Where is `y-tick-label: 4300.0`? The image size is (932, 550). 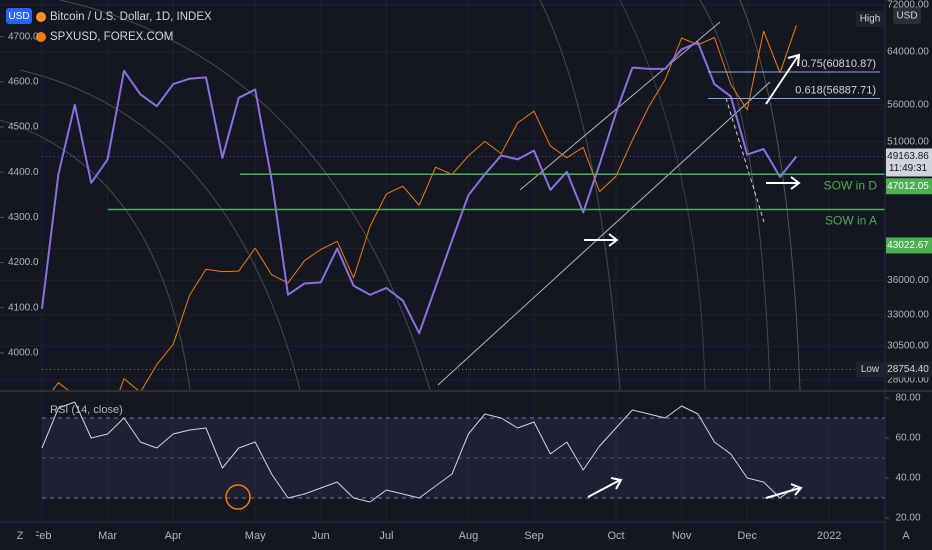
y-tick-label: 4300.0 is located at coordinates (23, 217).